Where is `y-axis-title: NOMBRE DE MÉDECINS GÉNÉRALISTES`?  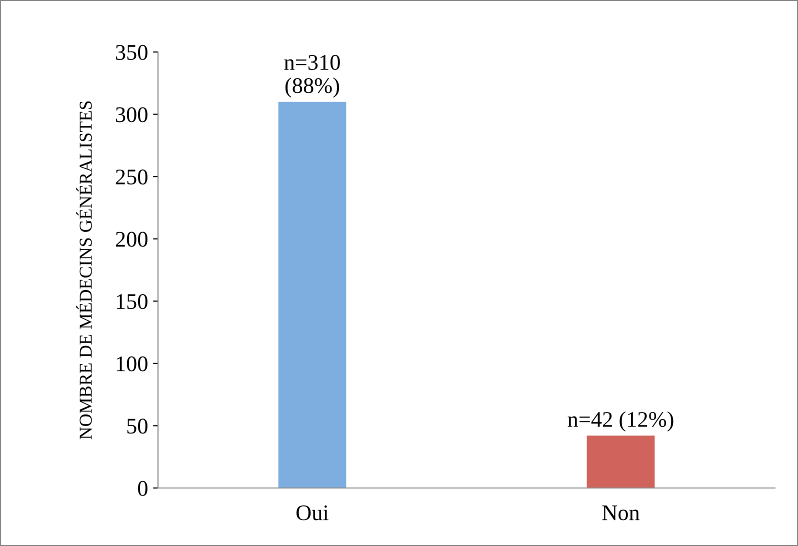
y-axis-title: NOMBRE DE MÉDECINS GÉNÉRALISTES is located at coordinates (84, 270).